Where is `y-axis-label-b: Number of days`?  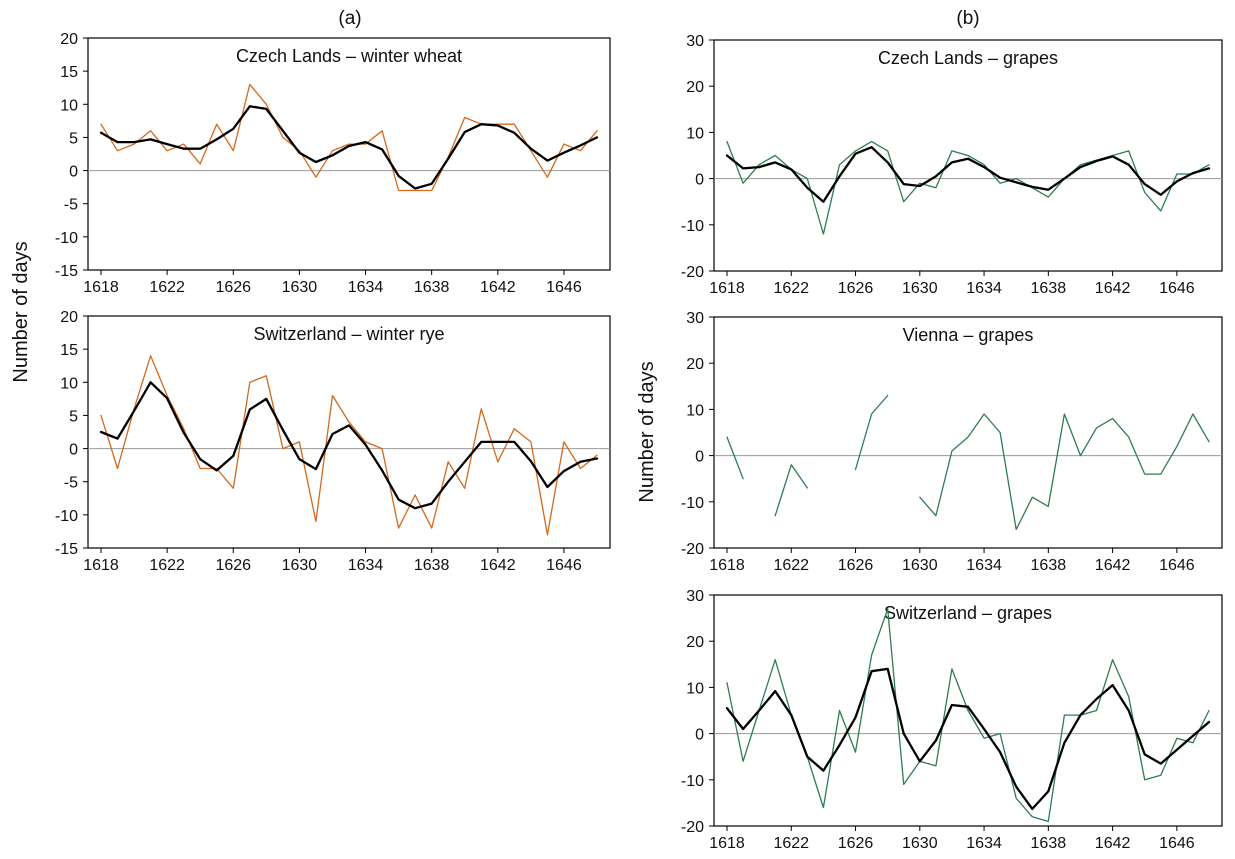 y-axis-label-b: Number of days is located at coordinates (647, 431).